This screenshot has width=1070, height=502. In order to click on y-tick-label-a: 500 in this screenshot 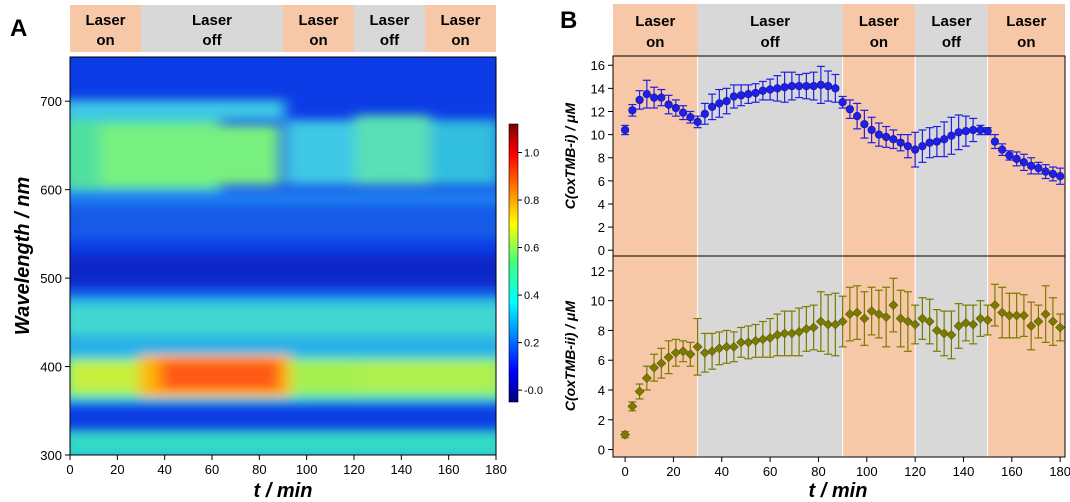, I will do `click(51, 278)`.